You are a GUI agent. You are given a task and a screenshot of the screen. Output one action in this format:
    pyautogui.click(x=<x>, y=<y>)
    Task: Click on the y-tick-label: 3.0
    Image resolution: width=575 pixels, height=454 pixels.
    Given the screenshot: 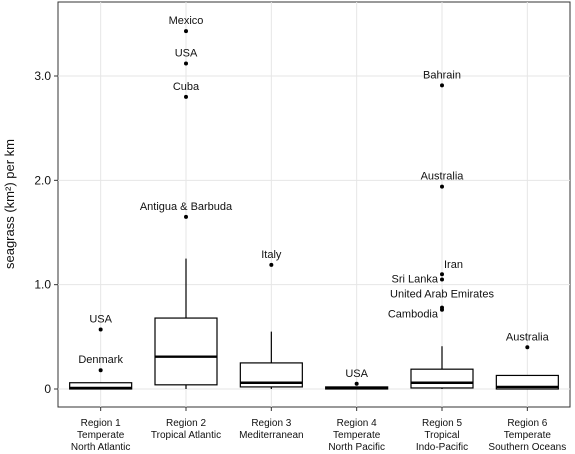 What is the action you would take?
    pyautogui.click(x=42, y=76)
    